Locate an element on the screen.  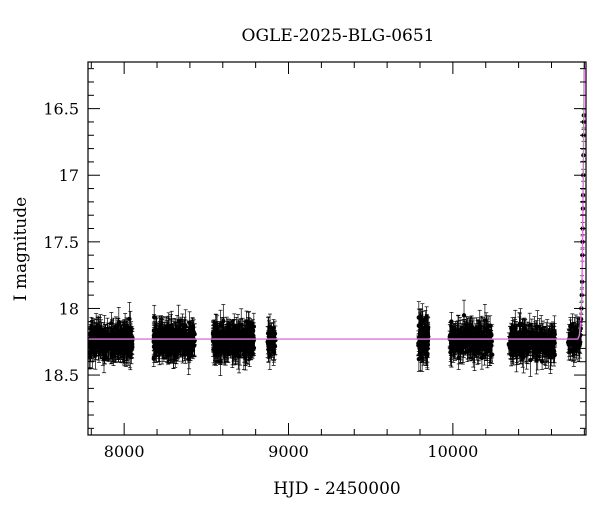
y-tick-label: 17 is located at coordinates (69, 175).